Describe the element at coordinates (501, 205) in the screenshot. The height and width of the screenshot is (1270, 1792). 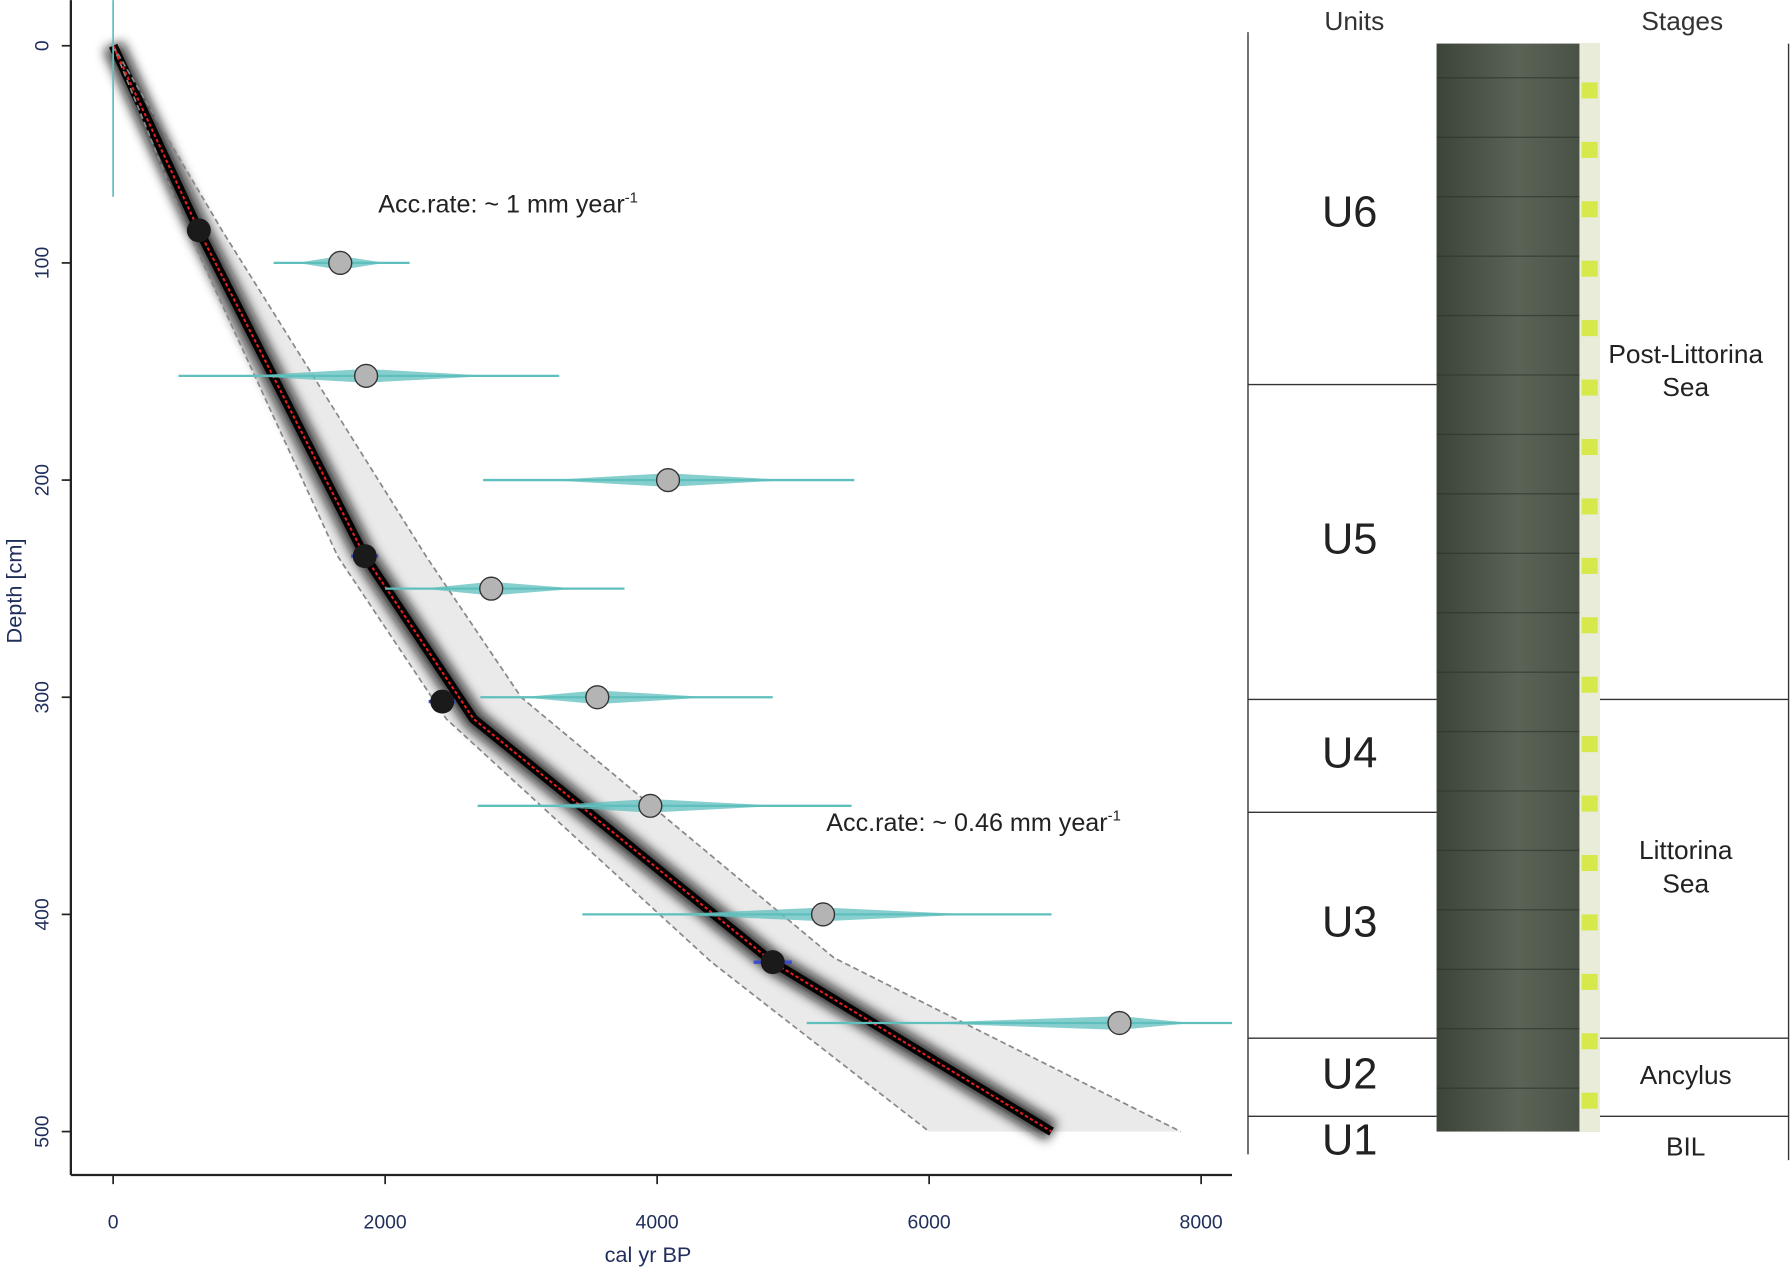
I see `annotation-text: Acc.rate: ~ 1 mm year` at that location.